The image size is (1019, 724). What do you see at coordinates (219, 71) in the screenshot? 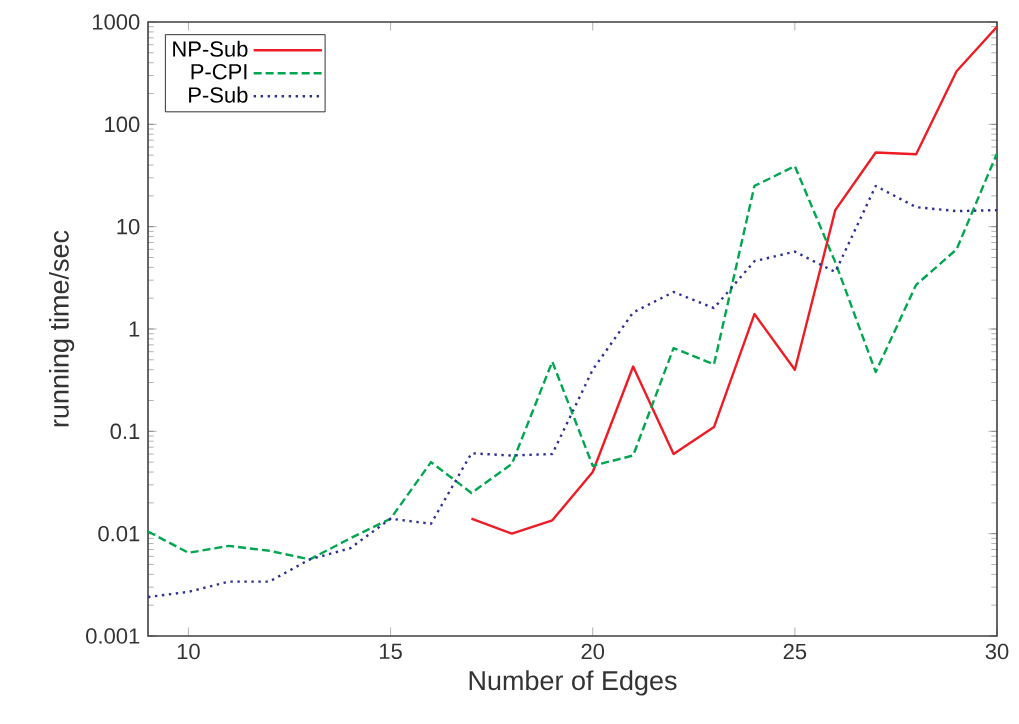
I see `legend-label: P-CPI` at bounding box center [219, 71].